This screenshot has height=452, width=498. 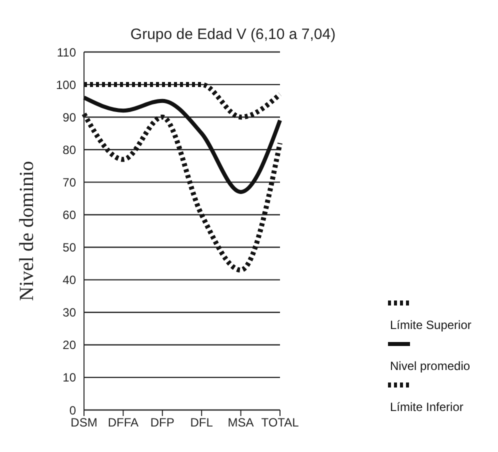 What do you see at coordinates (66, 85) in the screenshot?
I see `y-tick-label: 100` at bounding box center [66, 85].